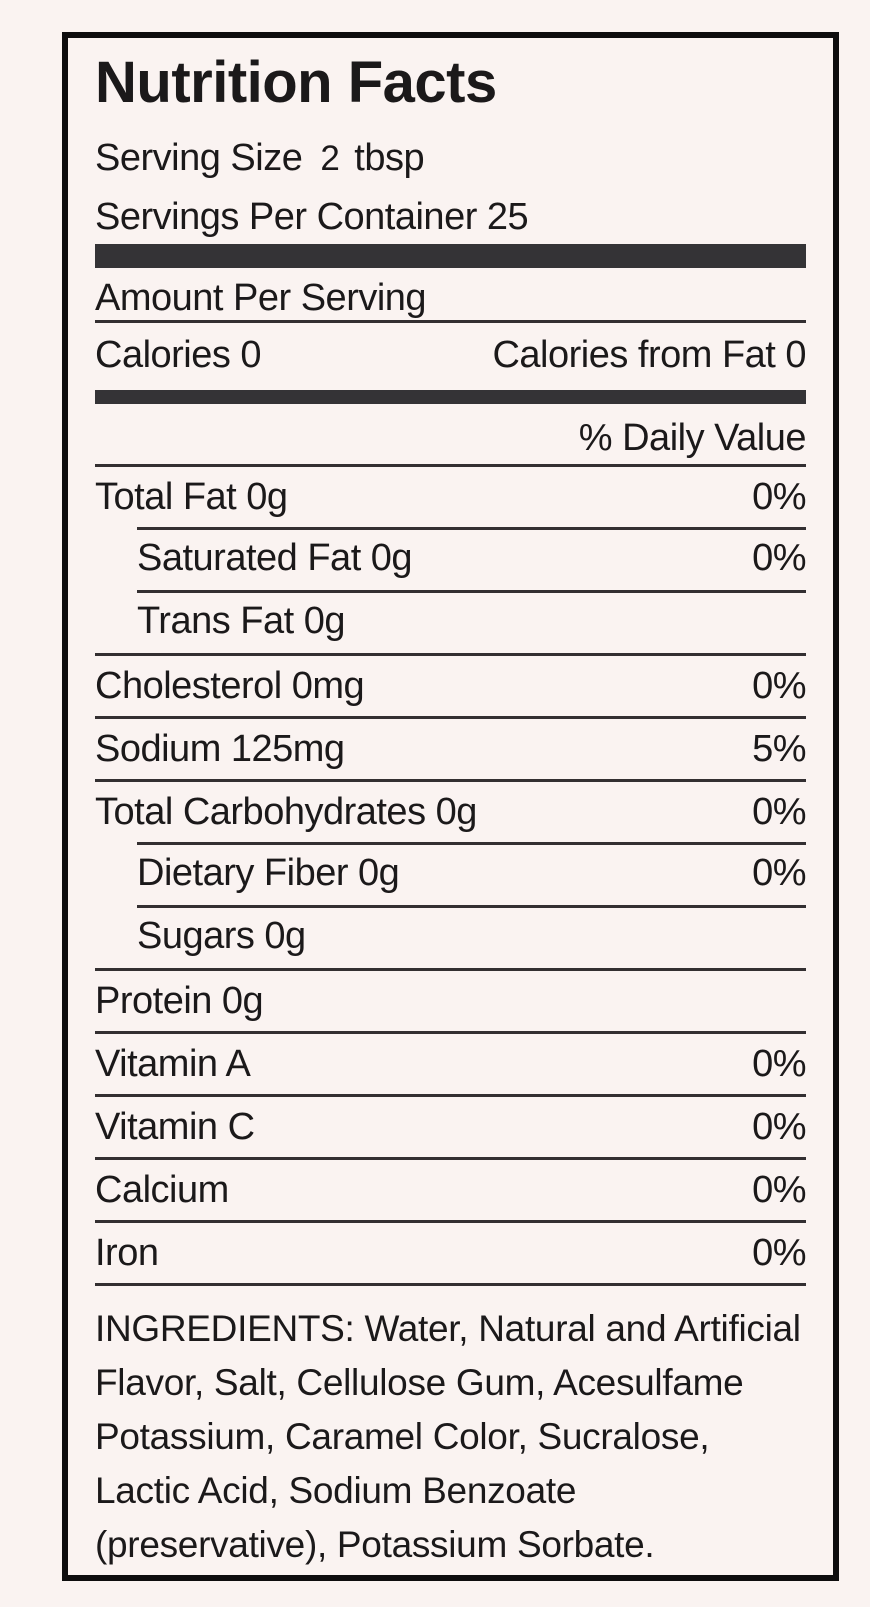 The height and width of the screenshot is (1607, 870). Describe the element at coordinates (450, 356) in the screenshot. I see `calories-row: Calories 0 Calories from Fat 0` at that location.